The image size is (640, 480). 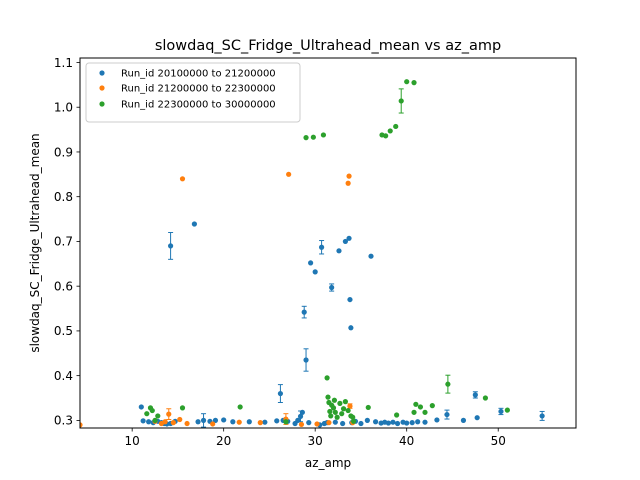 I want to click on x-tick-label: 10, so click(x=132, y=441).